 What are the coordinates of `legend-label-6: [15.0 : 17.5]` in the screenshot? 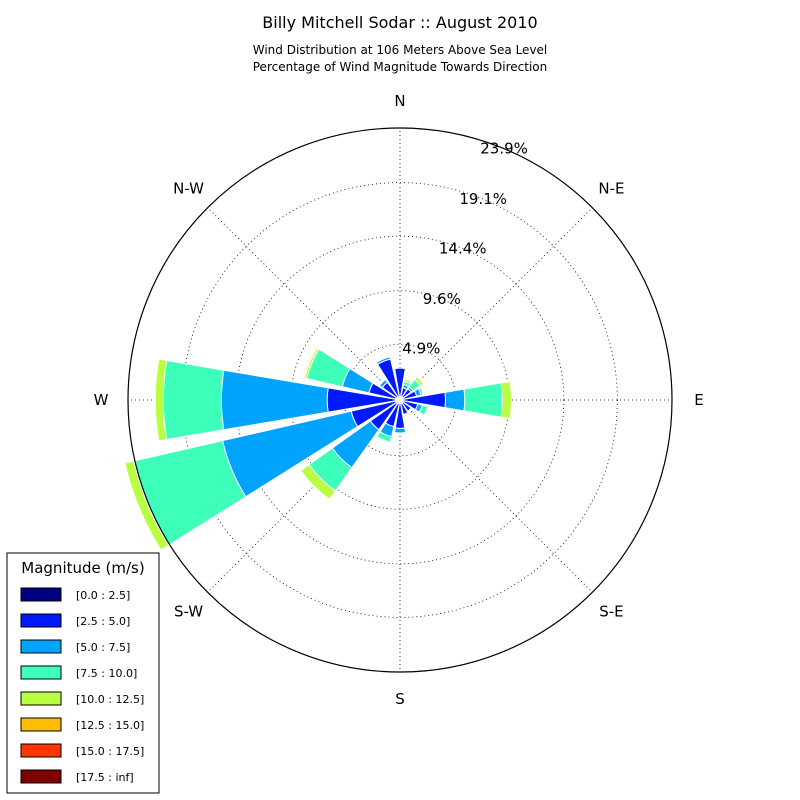 It's located at (110, 751).